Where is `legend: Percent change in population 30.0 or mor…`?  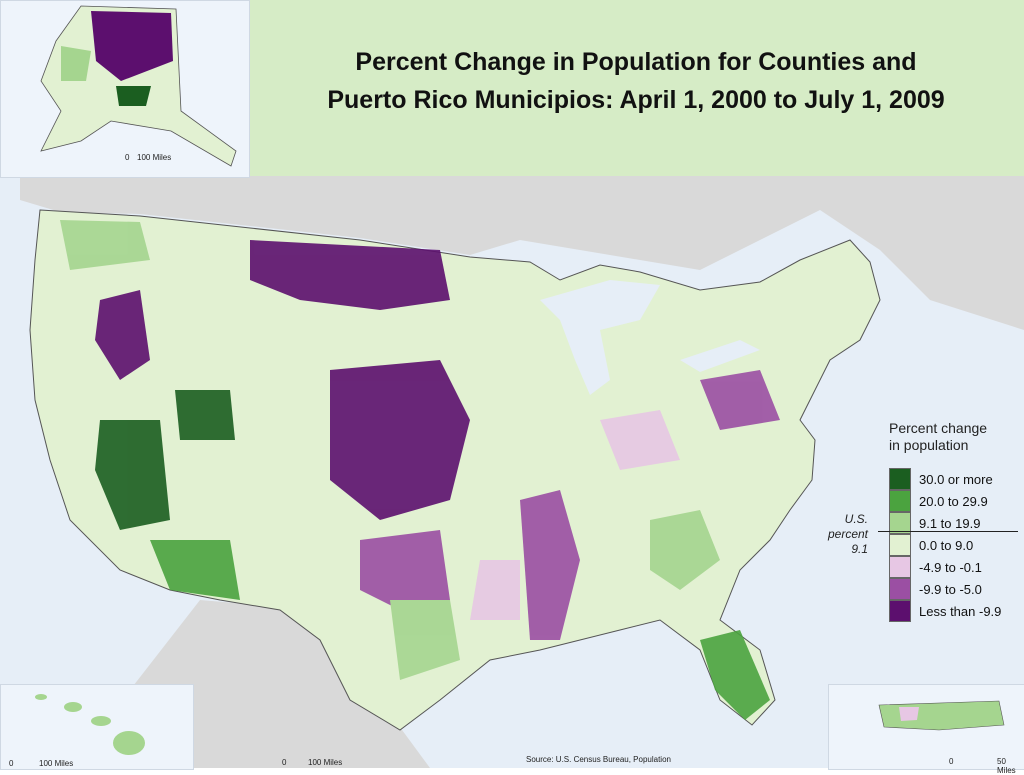 legend: Percent change in population 30.0 or mor… is located at coordinates (952, 521).